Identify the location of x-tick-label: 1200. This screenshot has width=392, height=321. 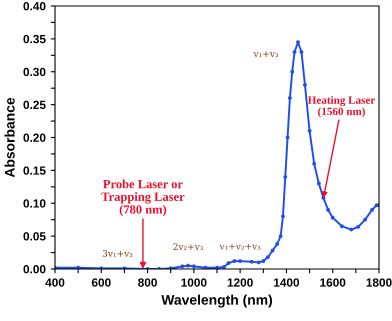
(240, 282).